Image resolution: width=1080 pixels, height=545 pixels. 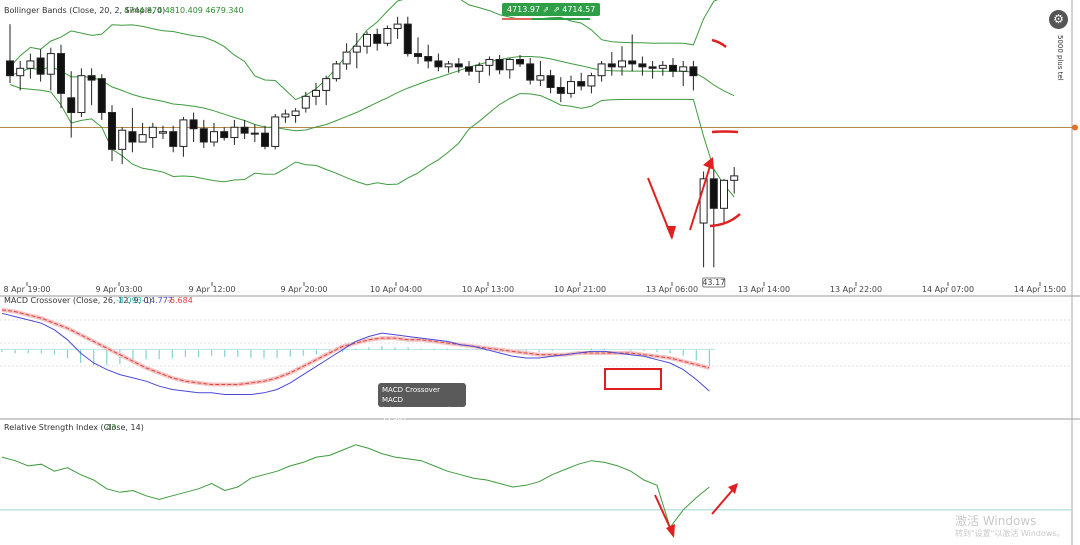 I want to click on buy-price-underline, so click(x=561, y=19).